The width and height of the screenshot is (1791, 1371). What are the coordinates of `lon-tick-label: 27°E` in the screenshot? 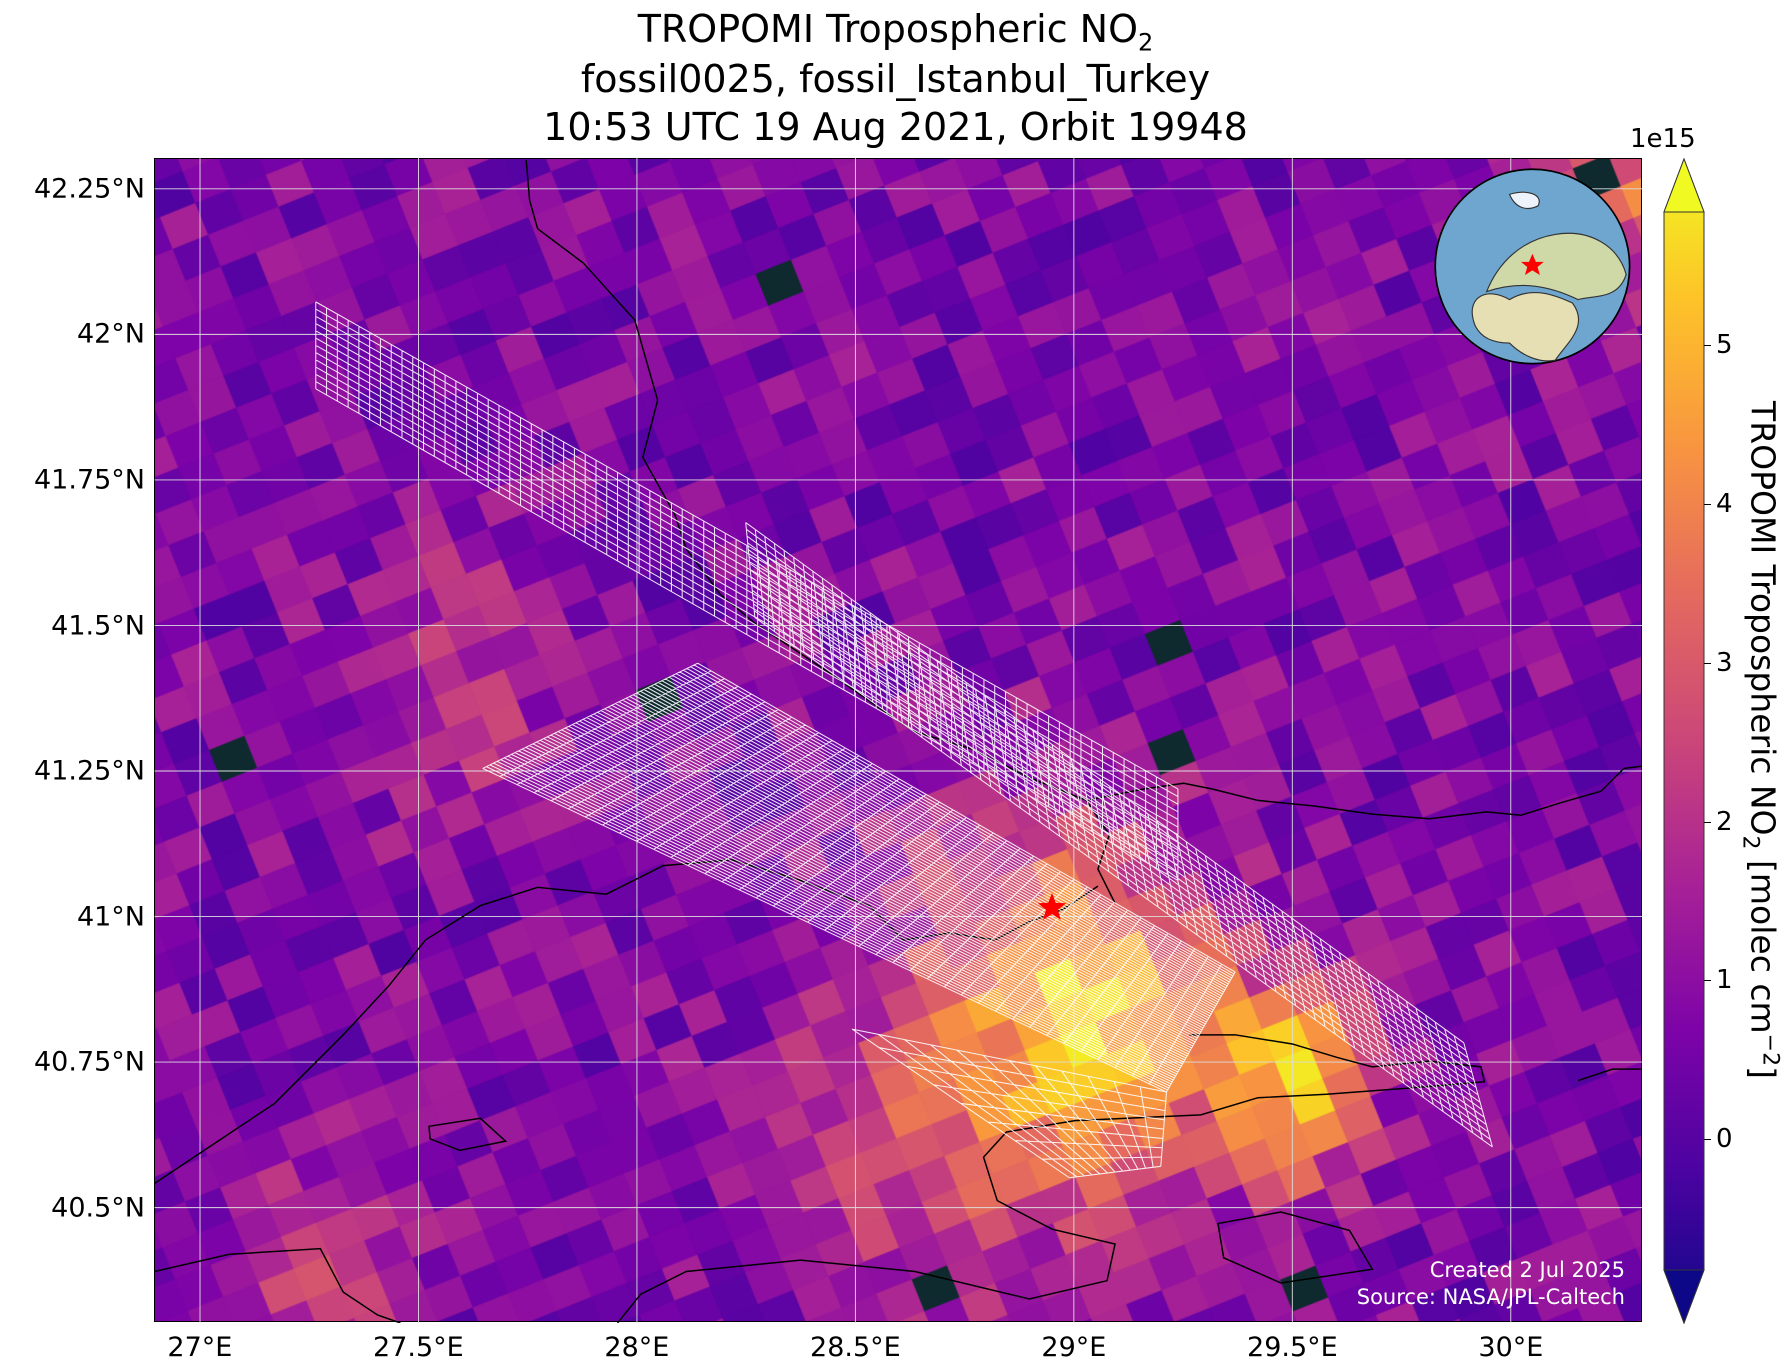 It's located at (200, 1347).